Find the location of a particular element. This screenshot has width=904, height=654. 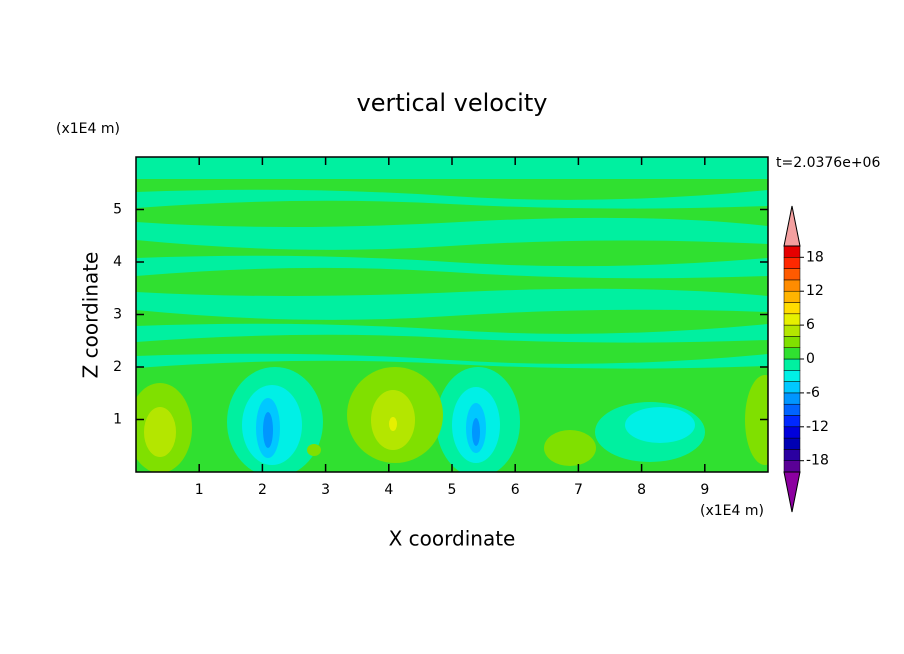

chart-title: vertical velocity is located at coordinates (452, 103).